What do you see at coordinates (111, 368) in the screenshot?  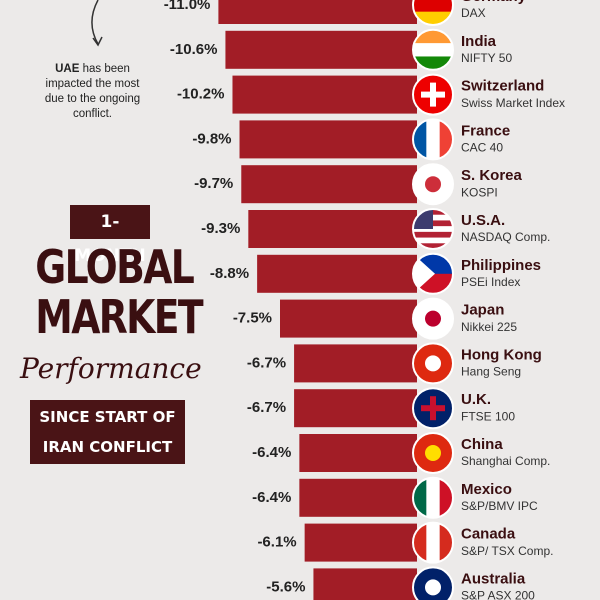 I see `title-script: Performance` at bounding box center [111, 368].